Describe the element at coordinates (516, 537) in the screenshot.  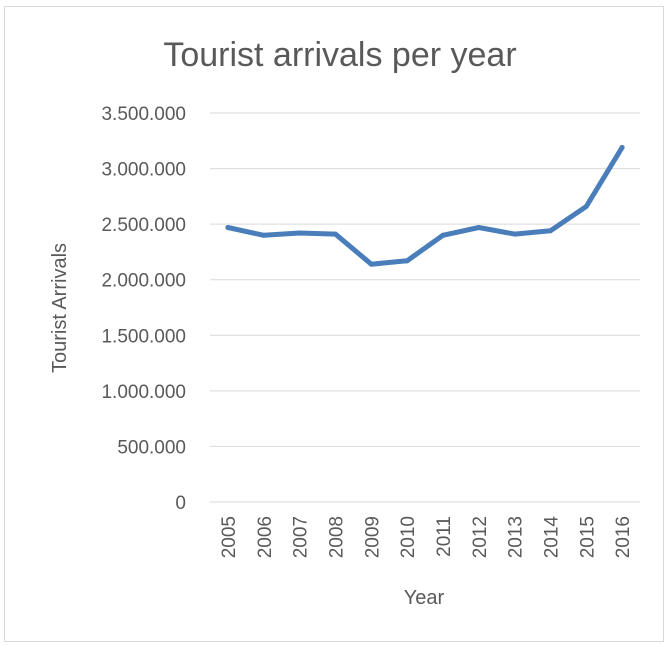
I see `x-tick-label: 2013` at that location.